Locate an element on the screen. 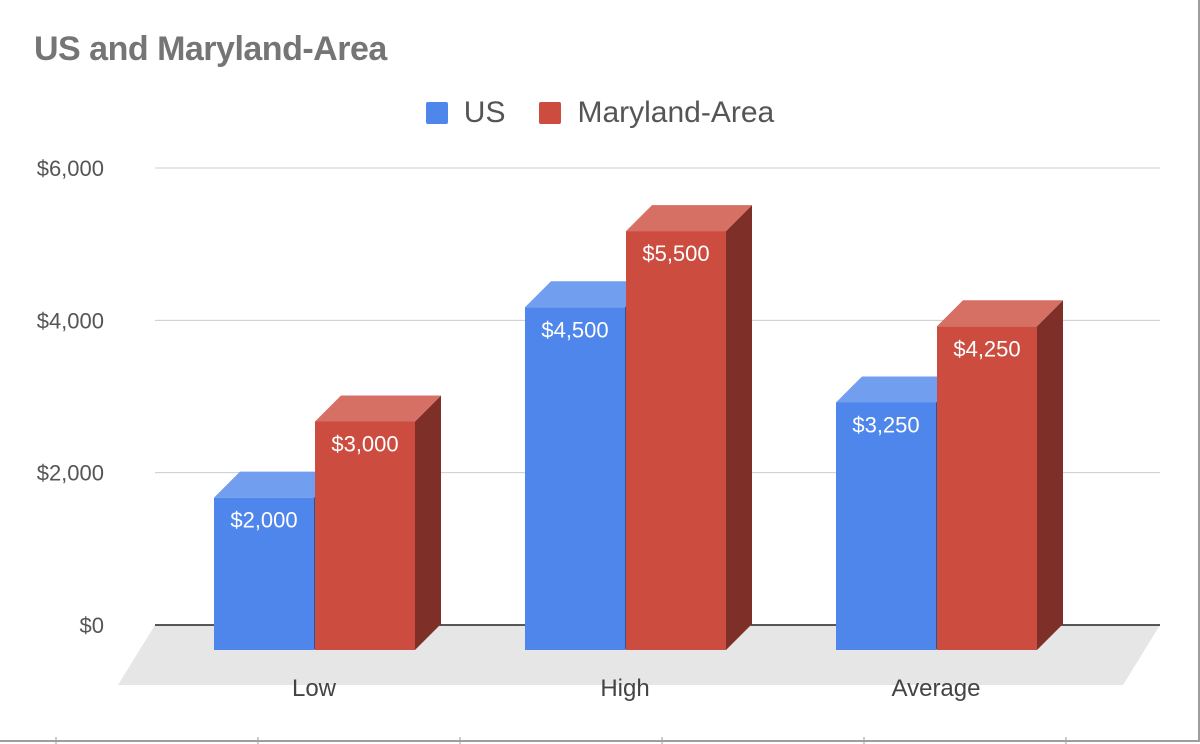 This screenshot has width=1200, height=744. bar-maryland-area-average is located at coordinates (987, 488).